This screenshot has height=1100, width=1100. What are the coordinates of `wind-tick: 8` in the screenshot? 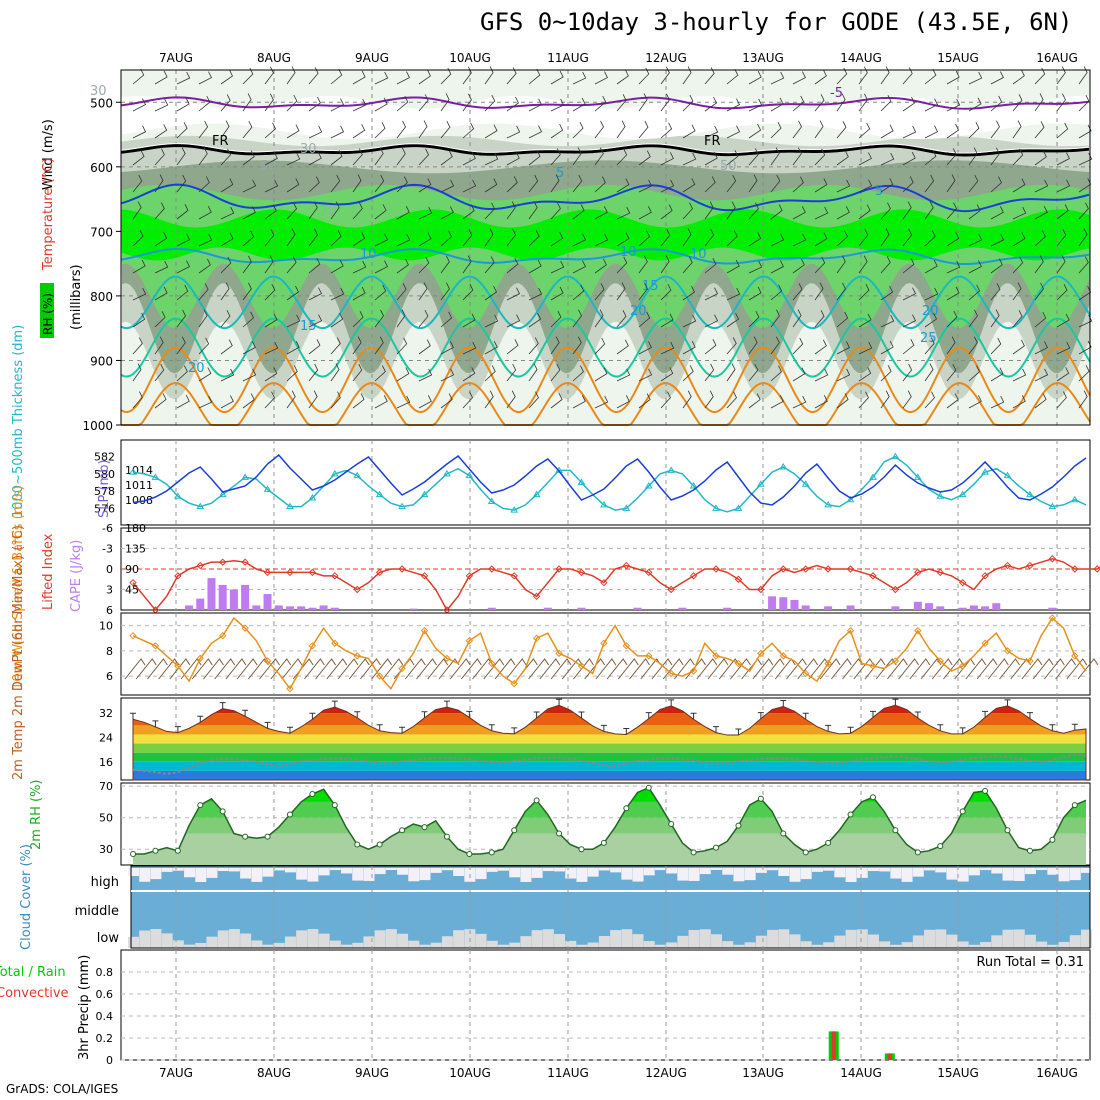 It's located at (109, 651).